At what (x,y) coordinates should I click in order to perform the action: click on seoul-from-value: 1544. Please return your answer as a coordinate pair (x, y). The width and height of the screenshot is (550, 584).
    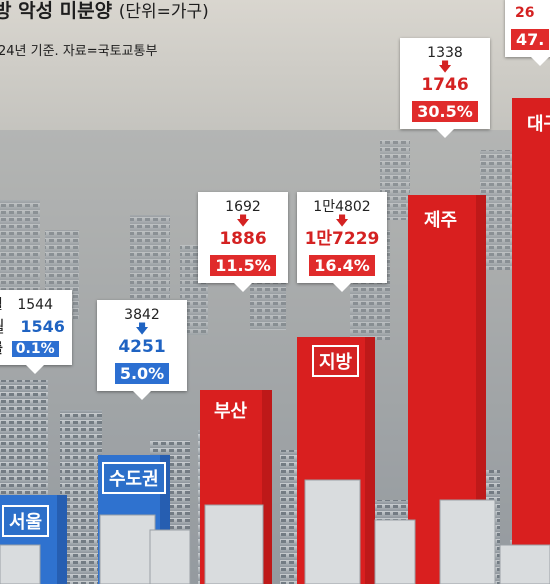
    Looking at the image, I should click on (35, 305).